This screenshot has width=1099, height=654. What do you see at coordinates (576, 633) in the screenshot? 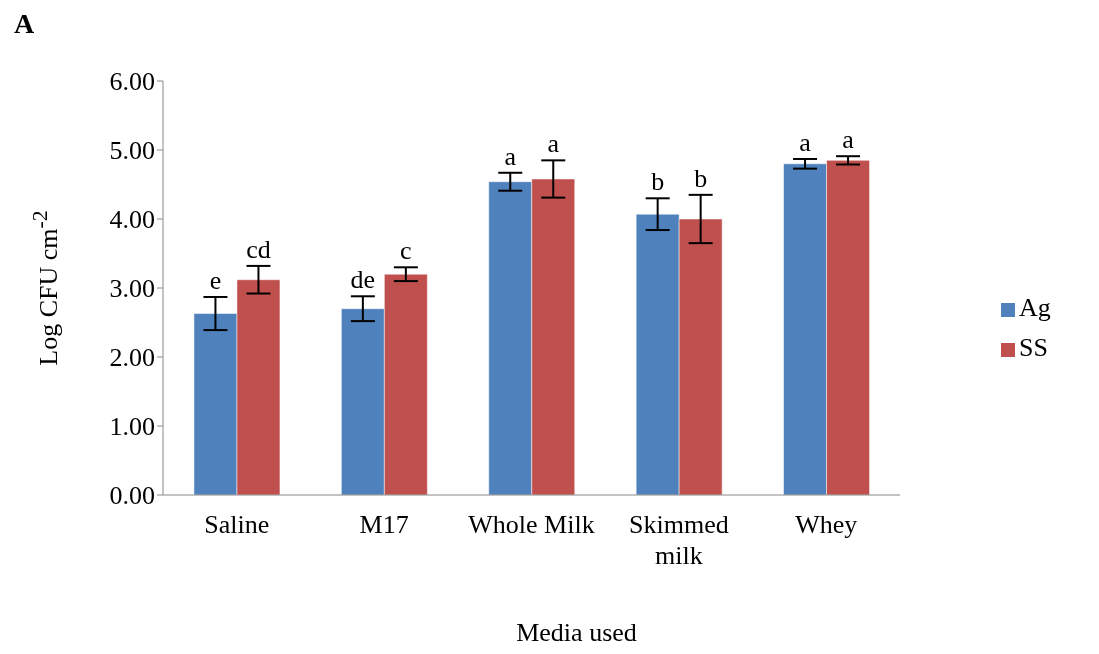
I see `x-axis-title: Media used` at bounding box center [576, 633].